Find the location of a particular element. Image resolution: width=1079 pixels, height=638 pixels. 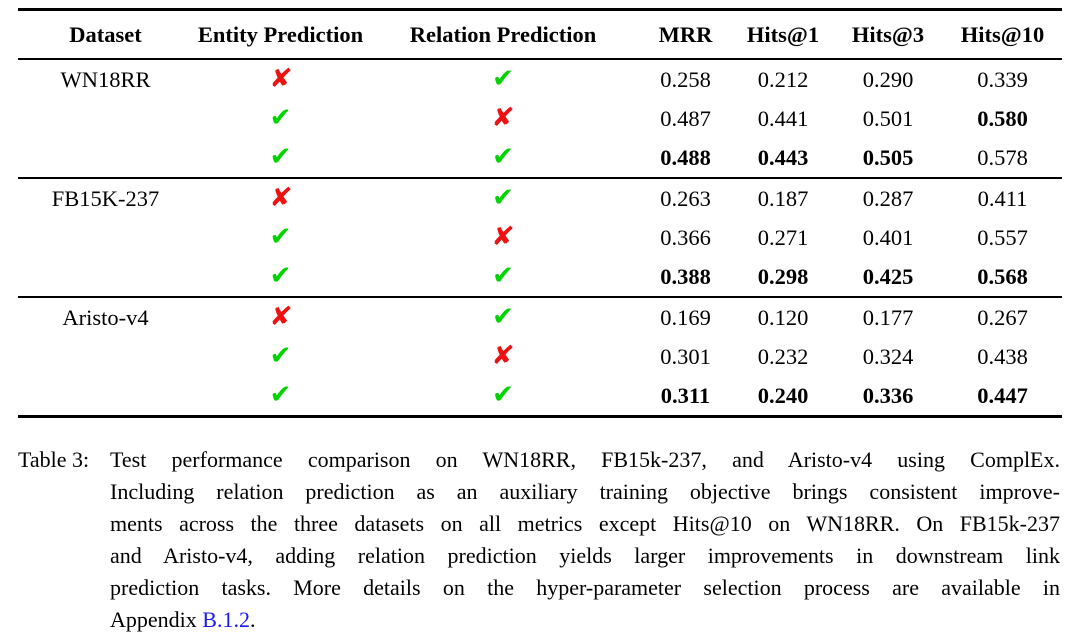

hits10-value: 0.580 is located at coordinates (1002, 118).